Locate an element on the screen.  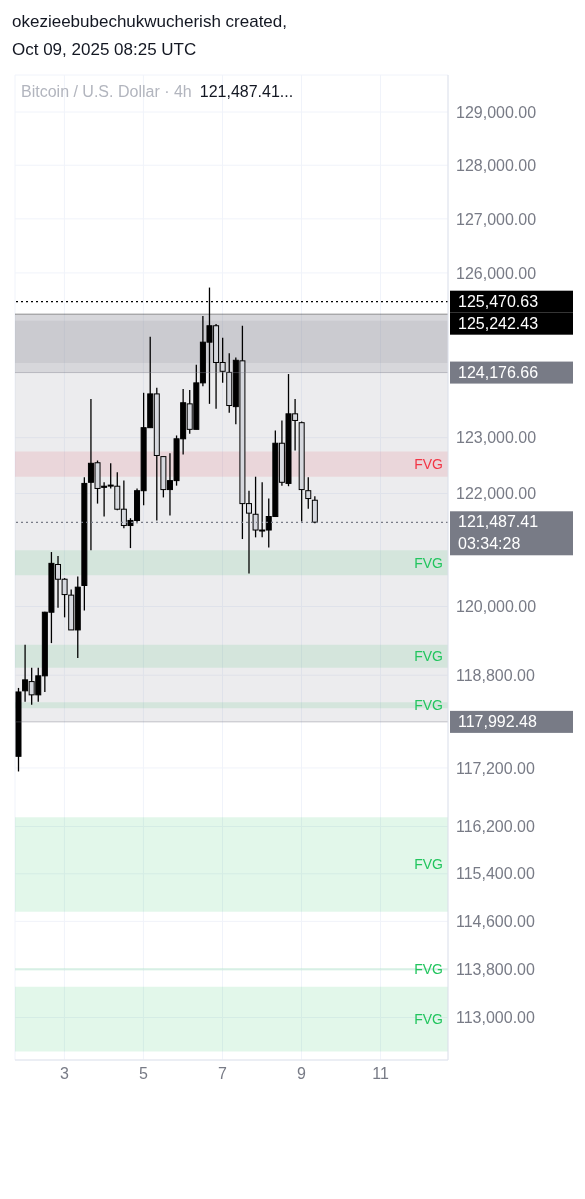
ref-line-label: 124,176.66 is located at coordinates (498, 372).